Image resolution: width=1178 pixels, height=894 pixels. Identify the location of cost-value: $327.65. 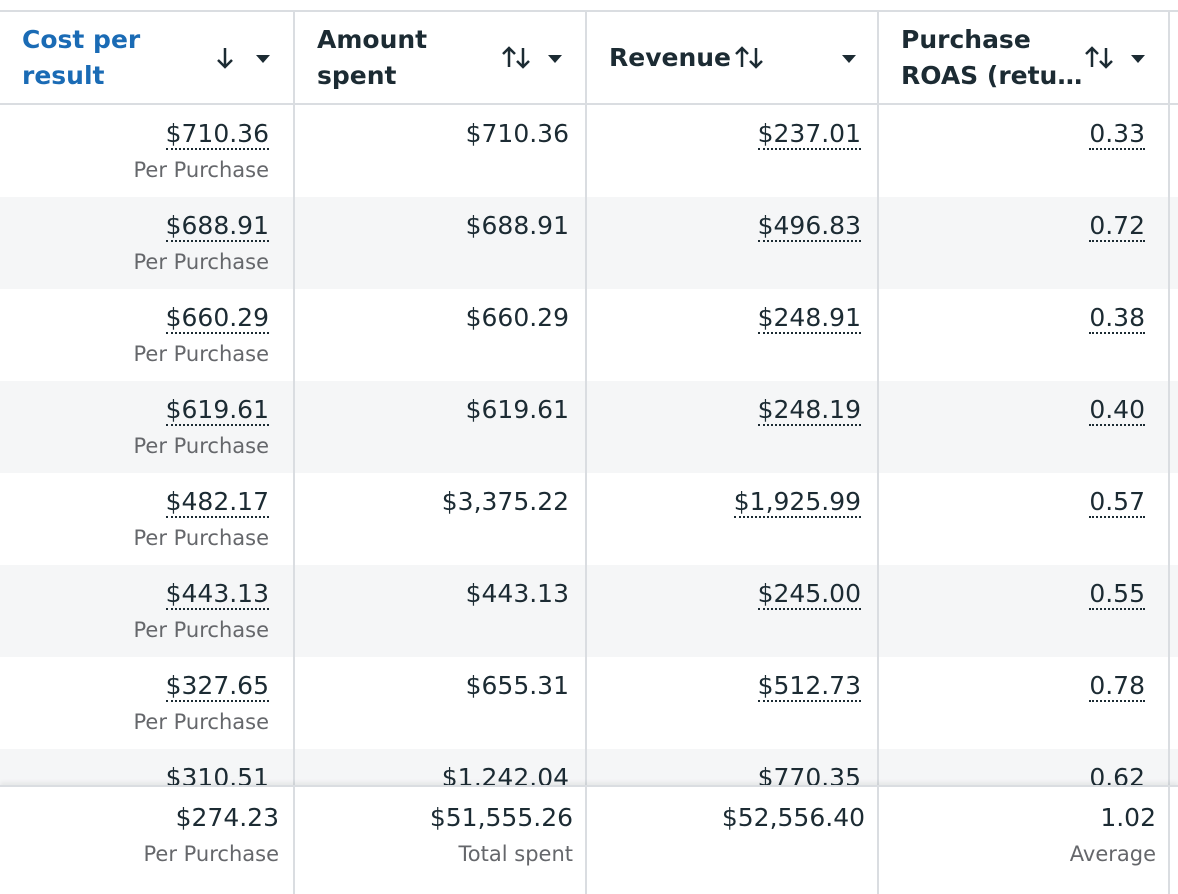
(217, 686).